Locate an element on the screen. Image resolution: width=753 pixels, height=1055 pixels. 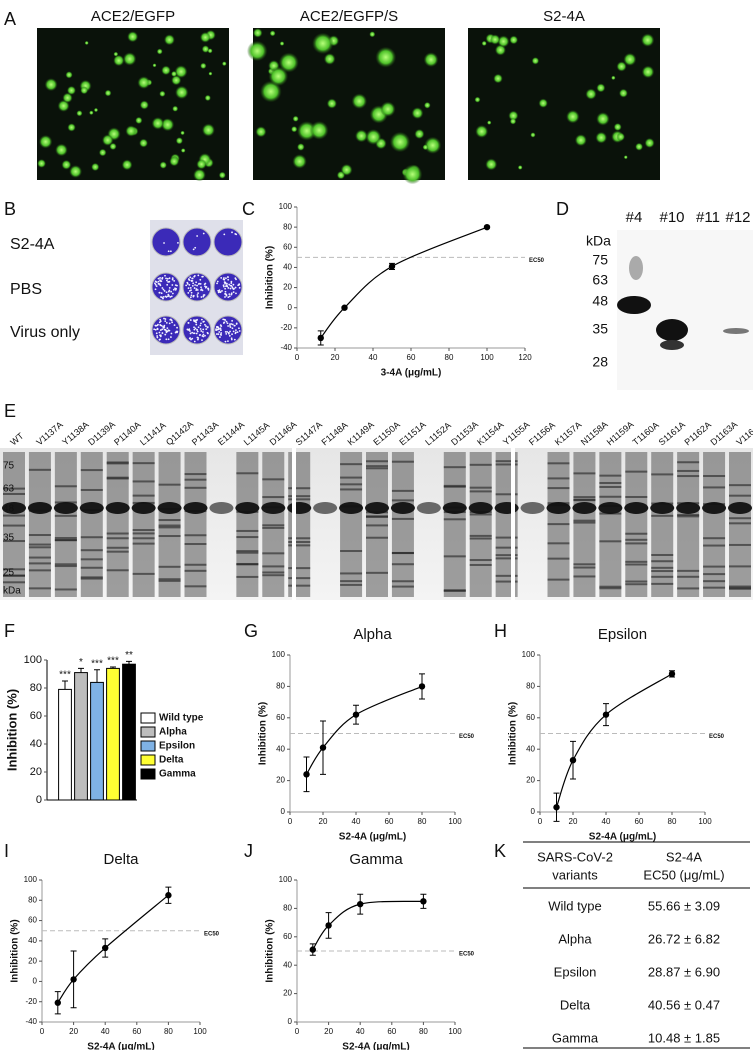
lane-label: L1145A is located at coordinates (257, 433).